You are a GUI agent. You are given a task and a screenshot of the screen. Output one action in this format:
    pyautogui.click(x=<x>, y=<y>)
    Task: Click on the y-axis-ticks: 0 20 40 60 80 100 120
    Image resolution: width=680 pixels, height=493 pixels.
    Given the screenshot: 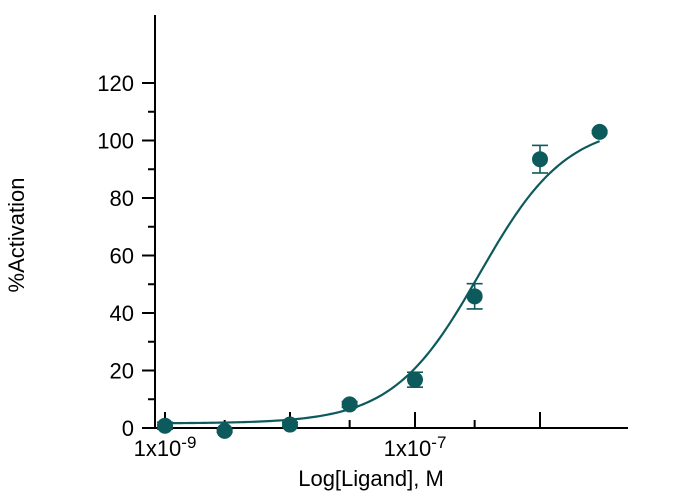 What is the action you would take?
    pyautogui.click(x=126, y=256)
    